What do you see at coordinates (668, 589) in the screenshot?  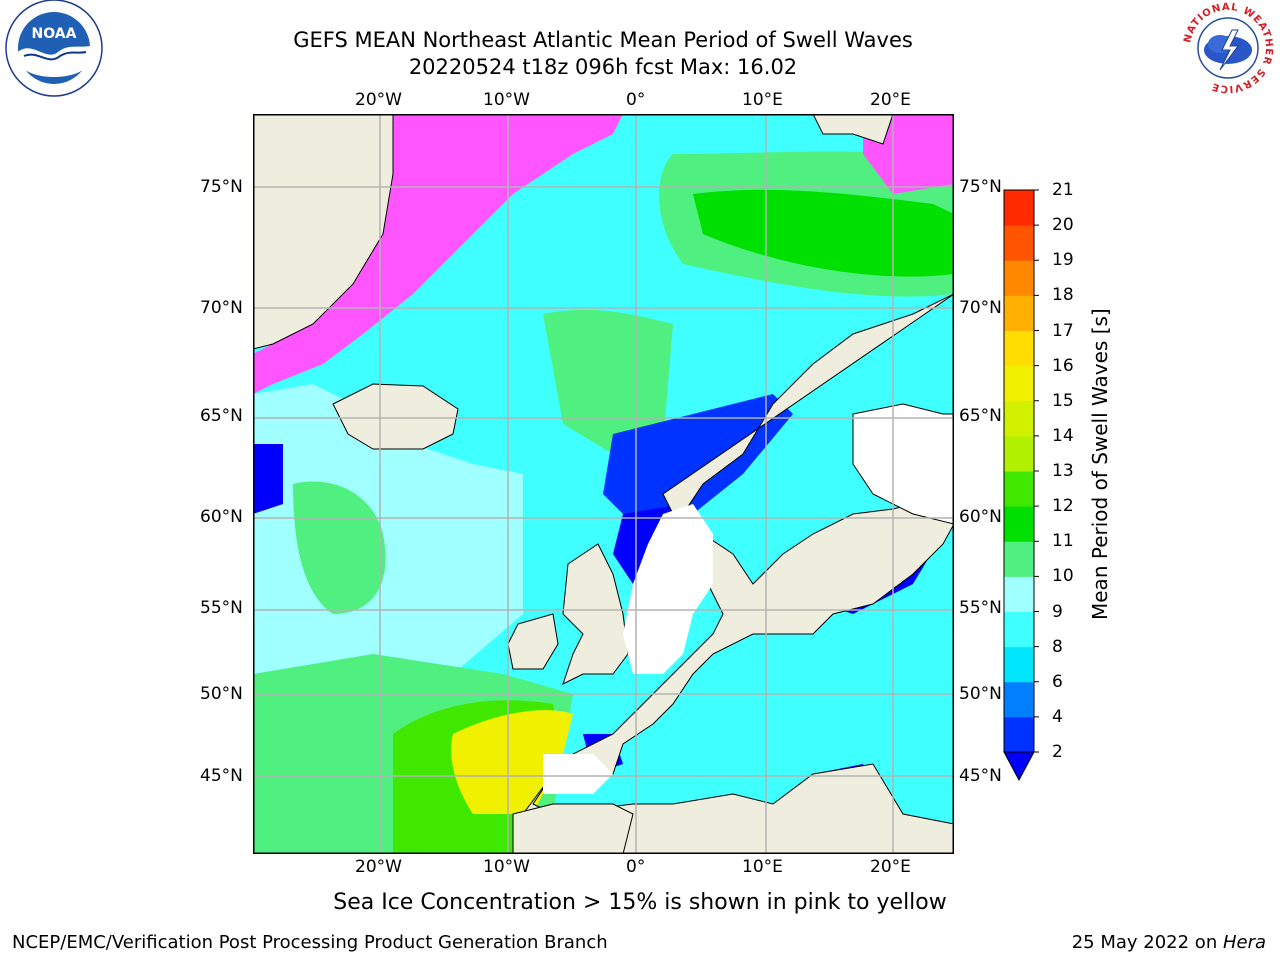 I see `inland-mask-north-sea` at bounding box center [668, 589].